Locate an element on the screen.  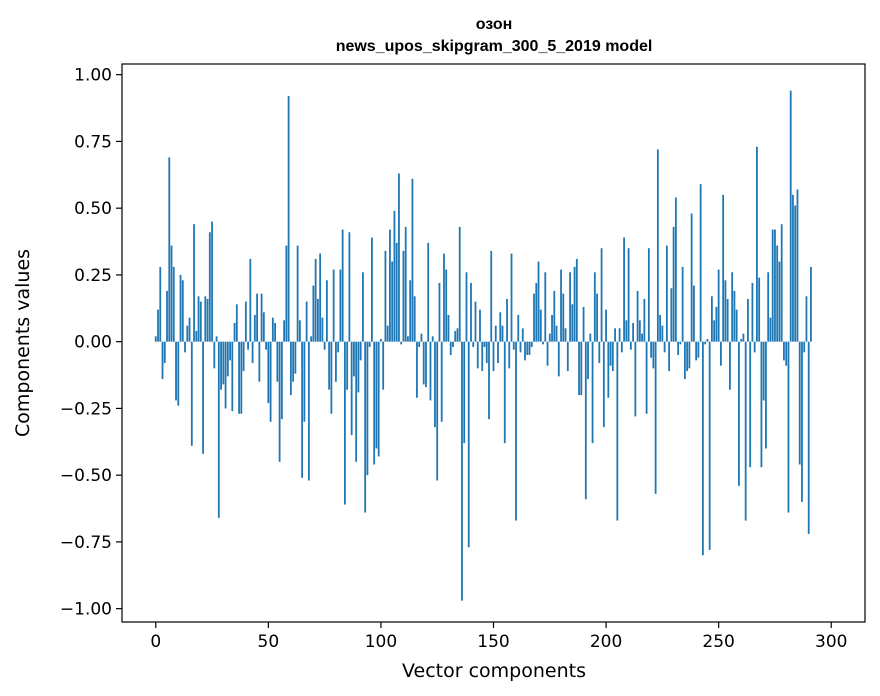
x-tick-label: 300 is located at coordinates (831, 642).